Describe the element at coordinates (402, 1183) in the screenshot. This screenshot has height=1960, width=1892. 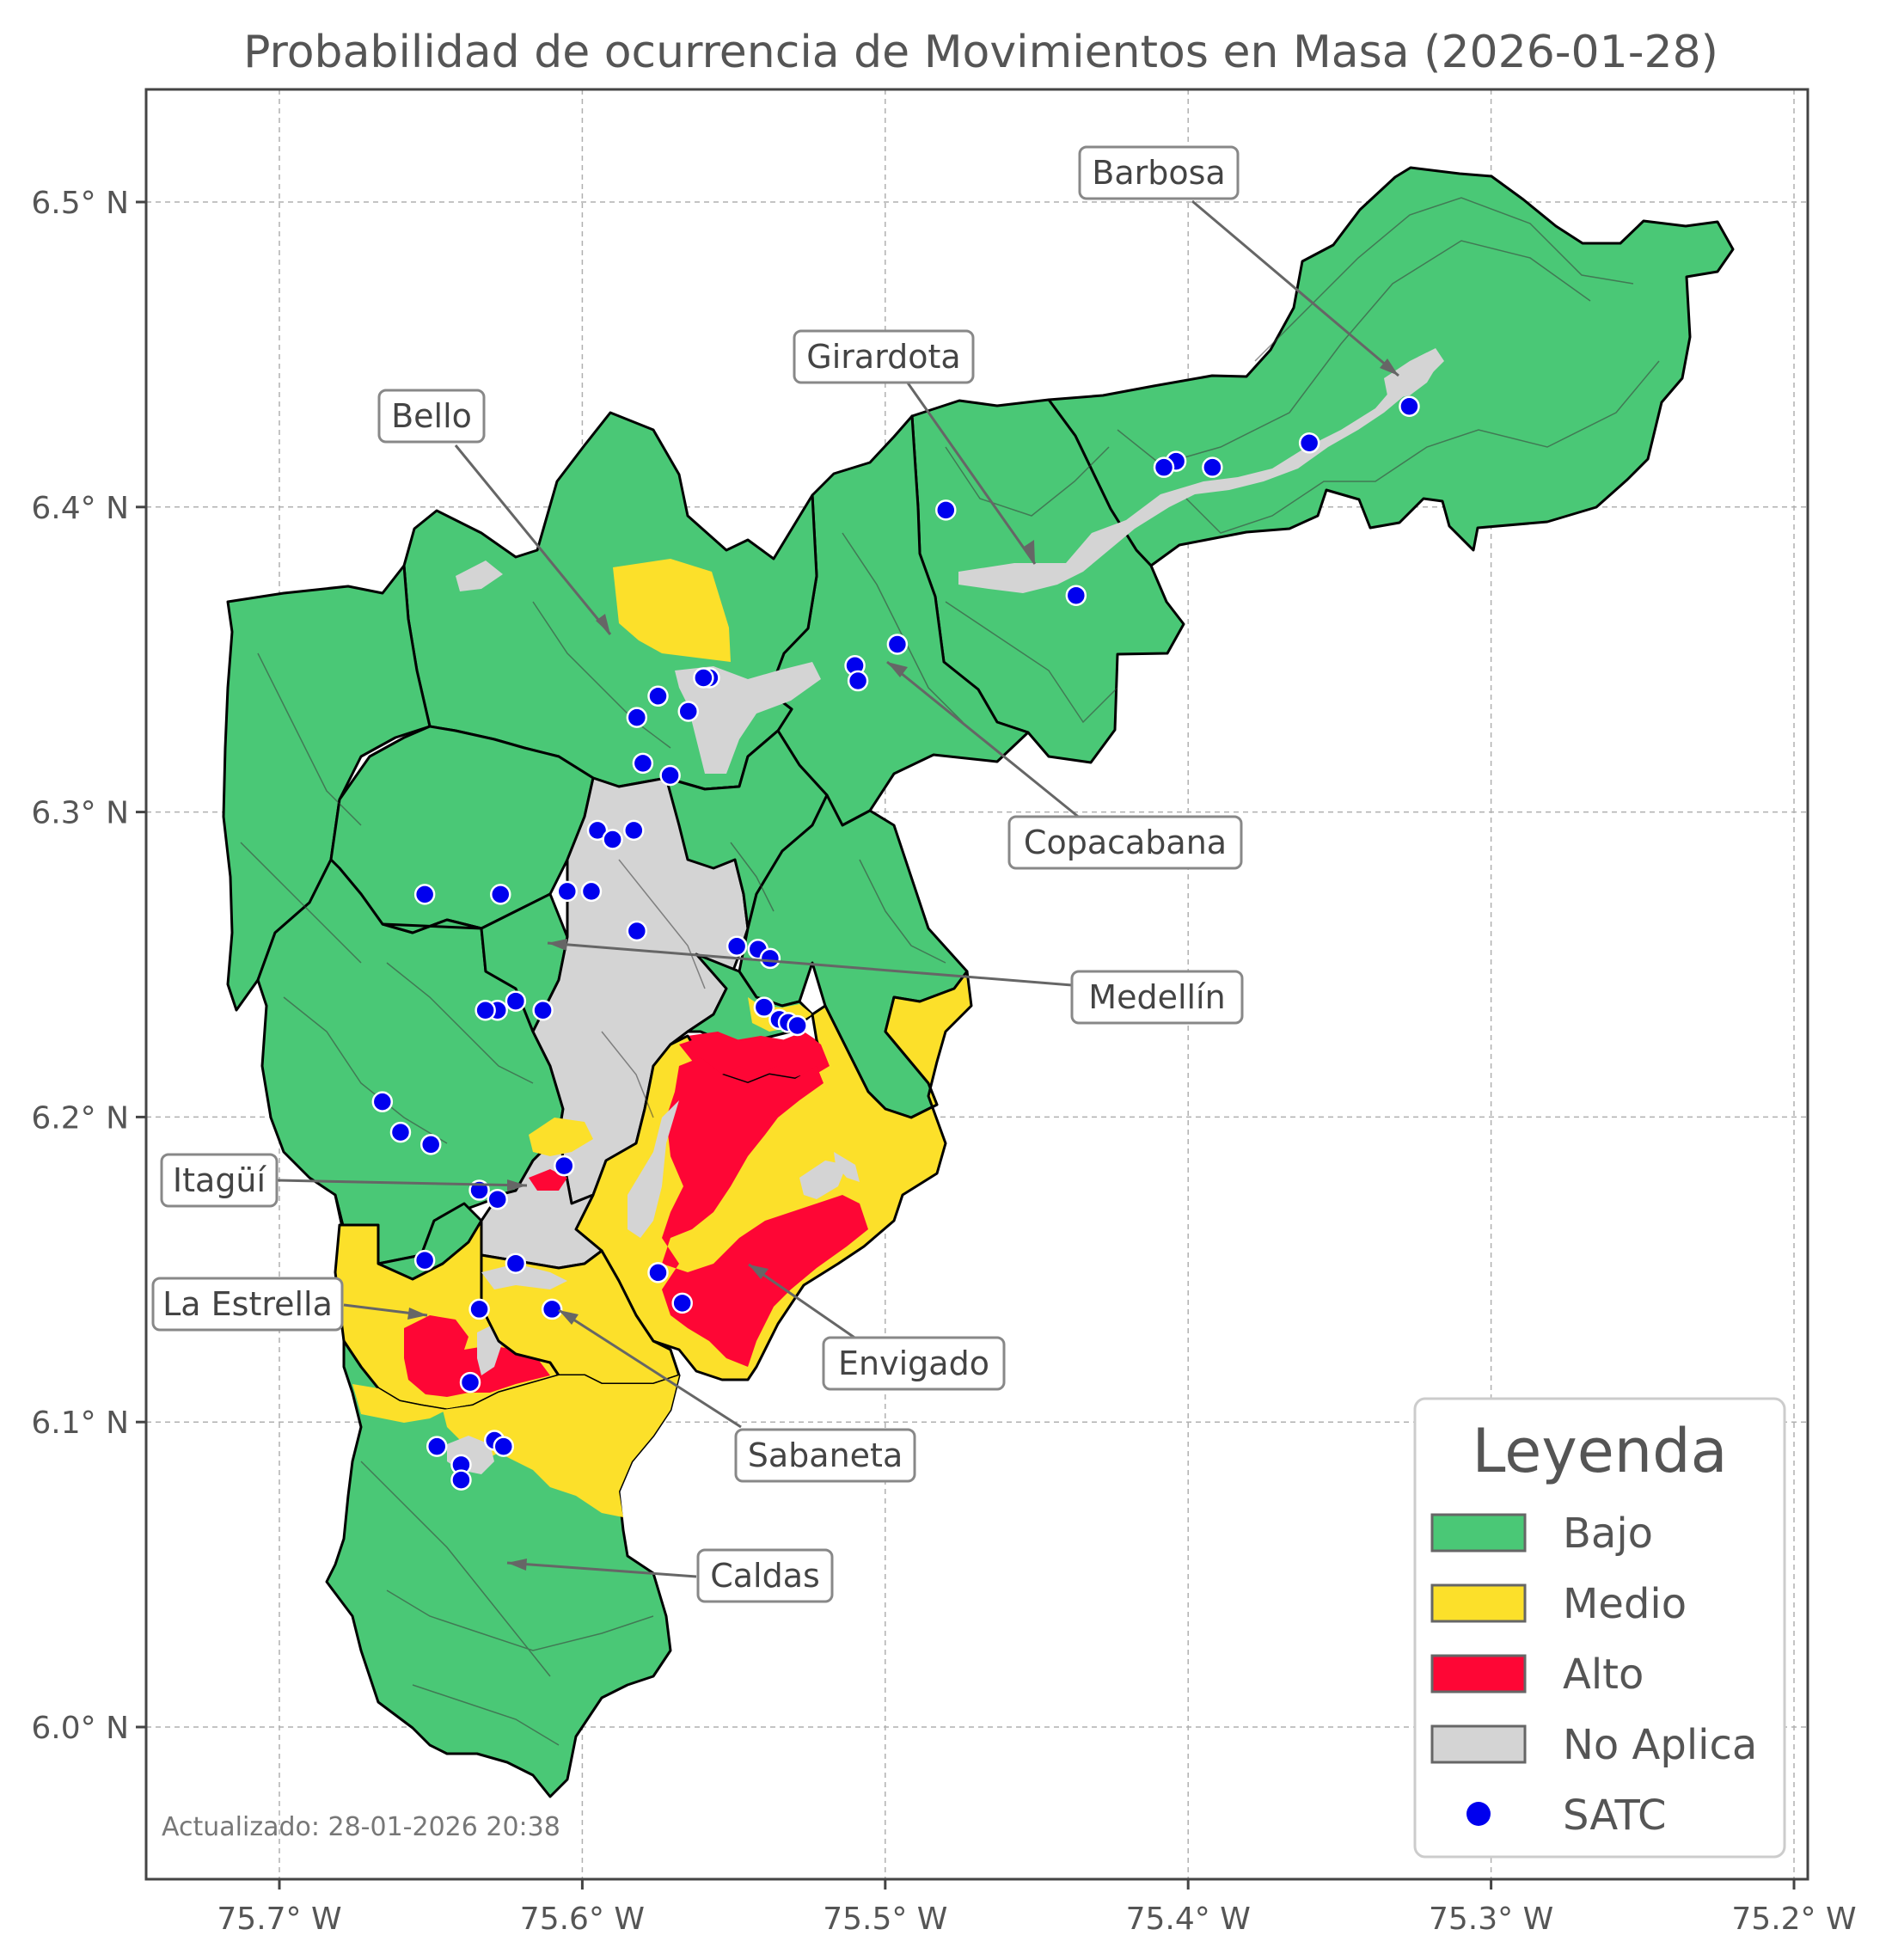
I see `arrow-itagui` at that location.